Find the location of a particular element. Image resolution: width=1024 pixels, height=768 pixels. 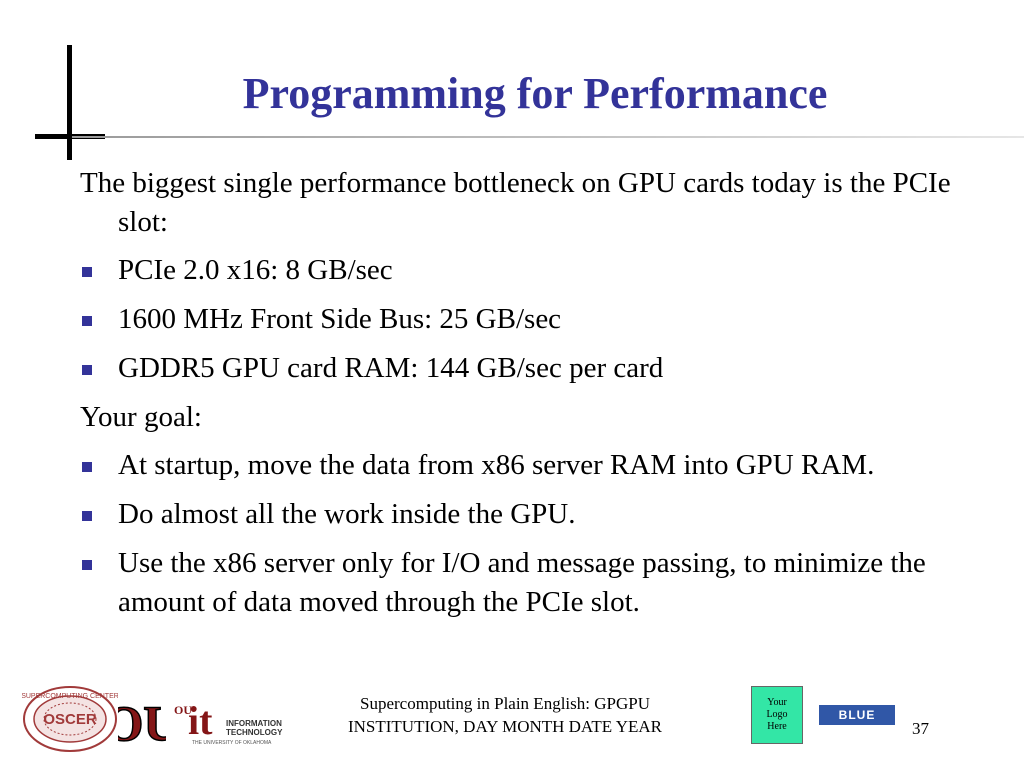

bullet-item: GDDR5 GPU card RAM: 144 GB/sec per card is located at coordinates (520, 368).